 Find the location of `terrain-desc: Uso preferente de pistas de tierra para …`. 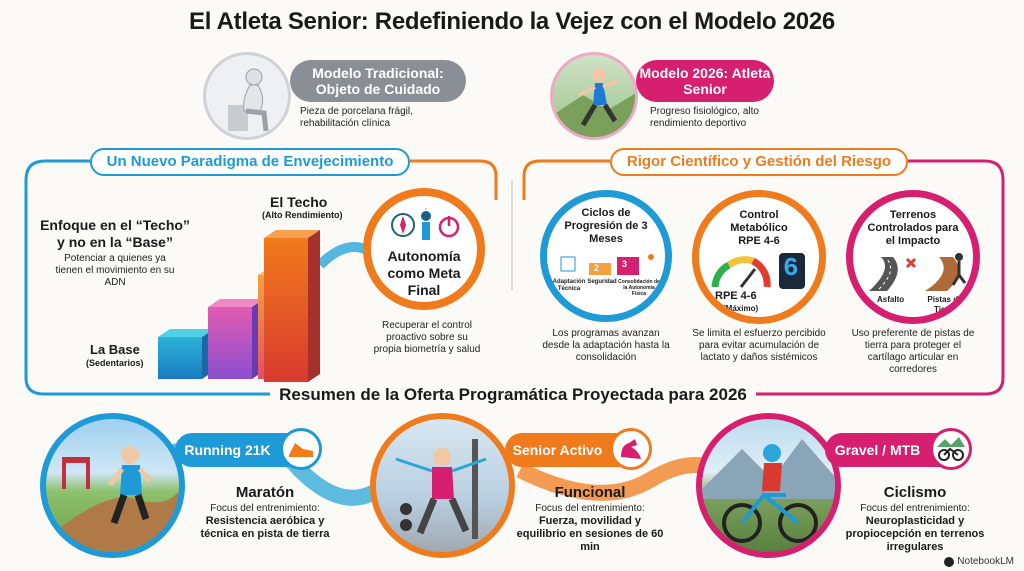

terrain-desc: Uso preferente de pistas de tierra para … is located at coordinates (913, 351).